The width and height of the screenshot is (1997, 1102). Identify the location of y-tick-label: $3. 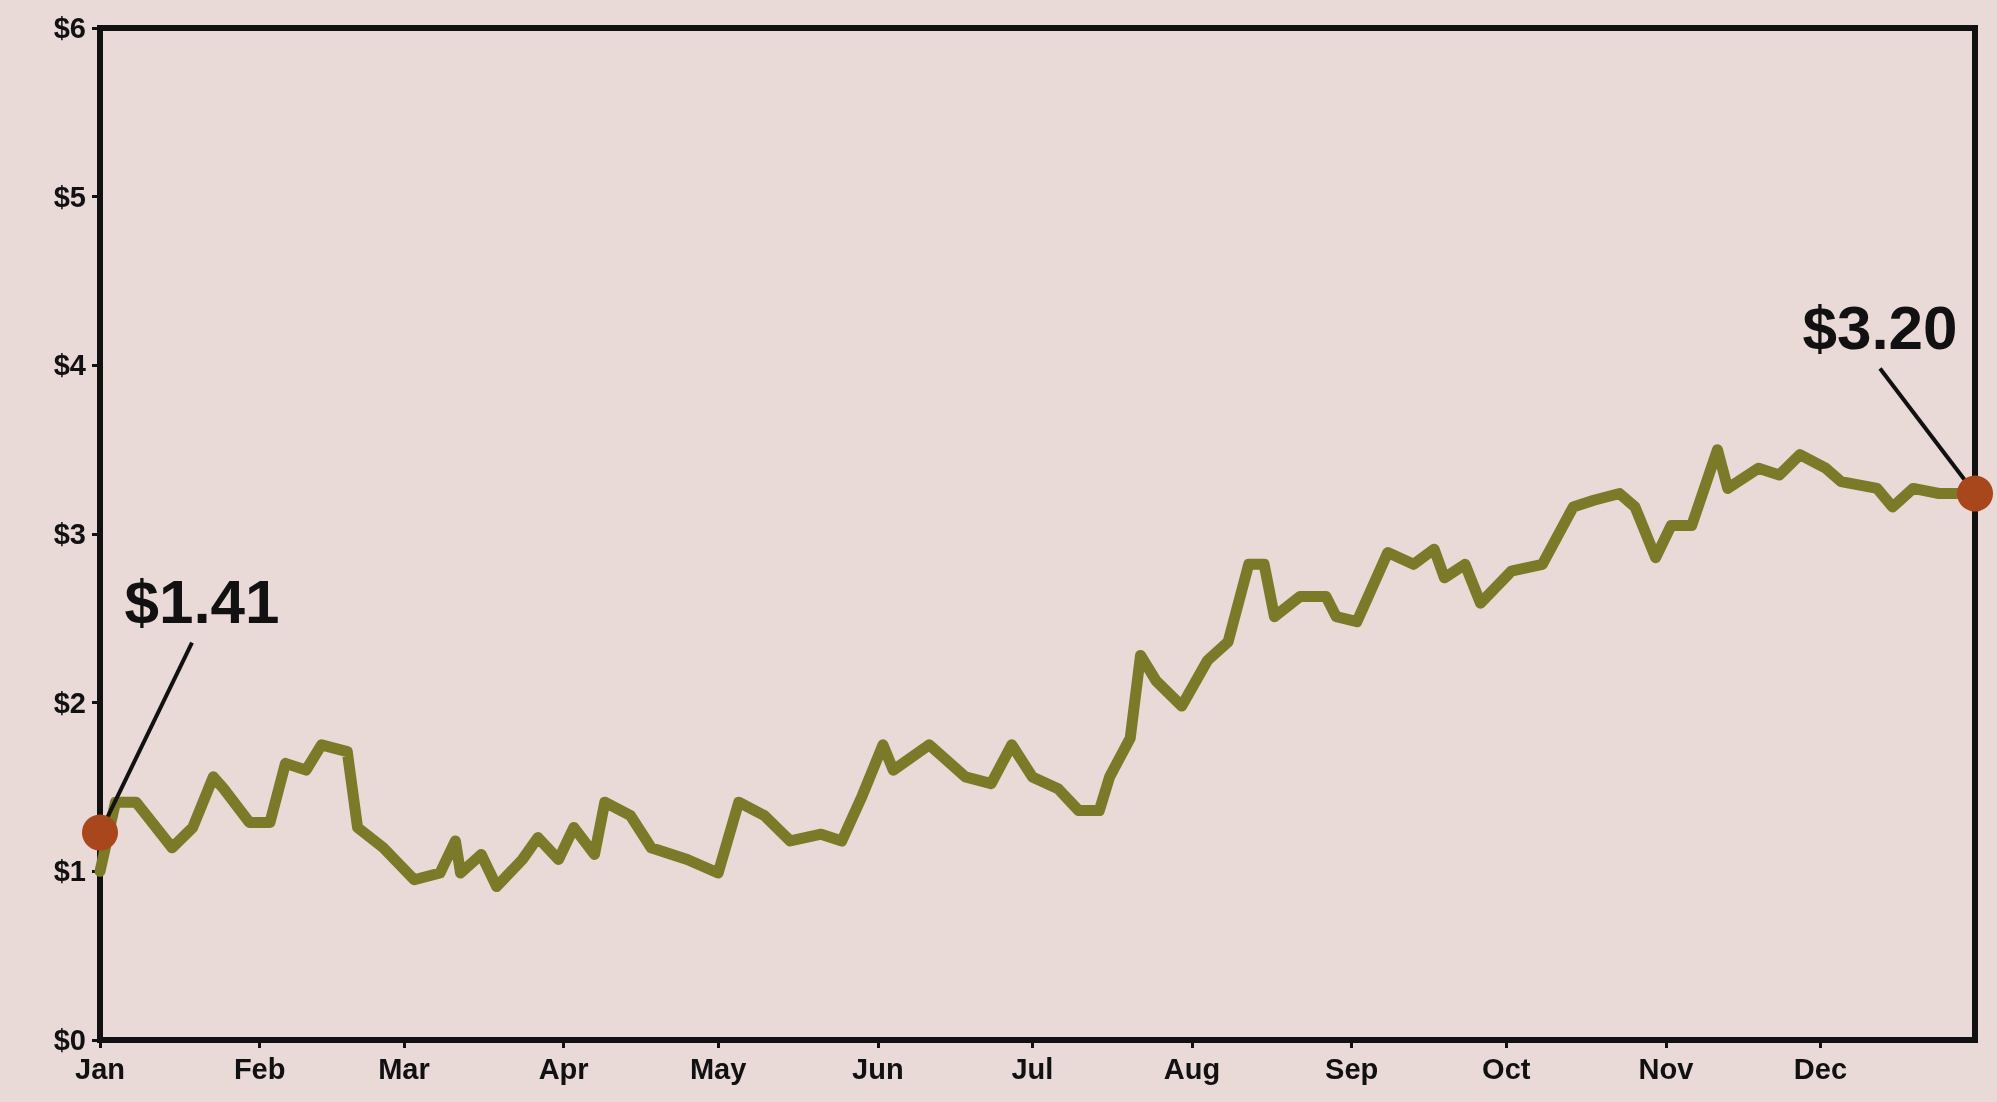
(69, 534).